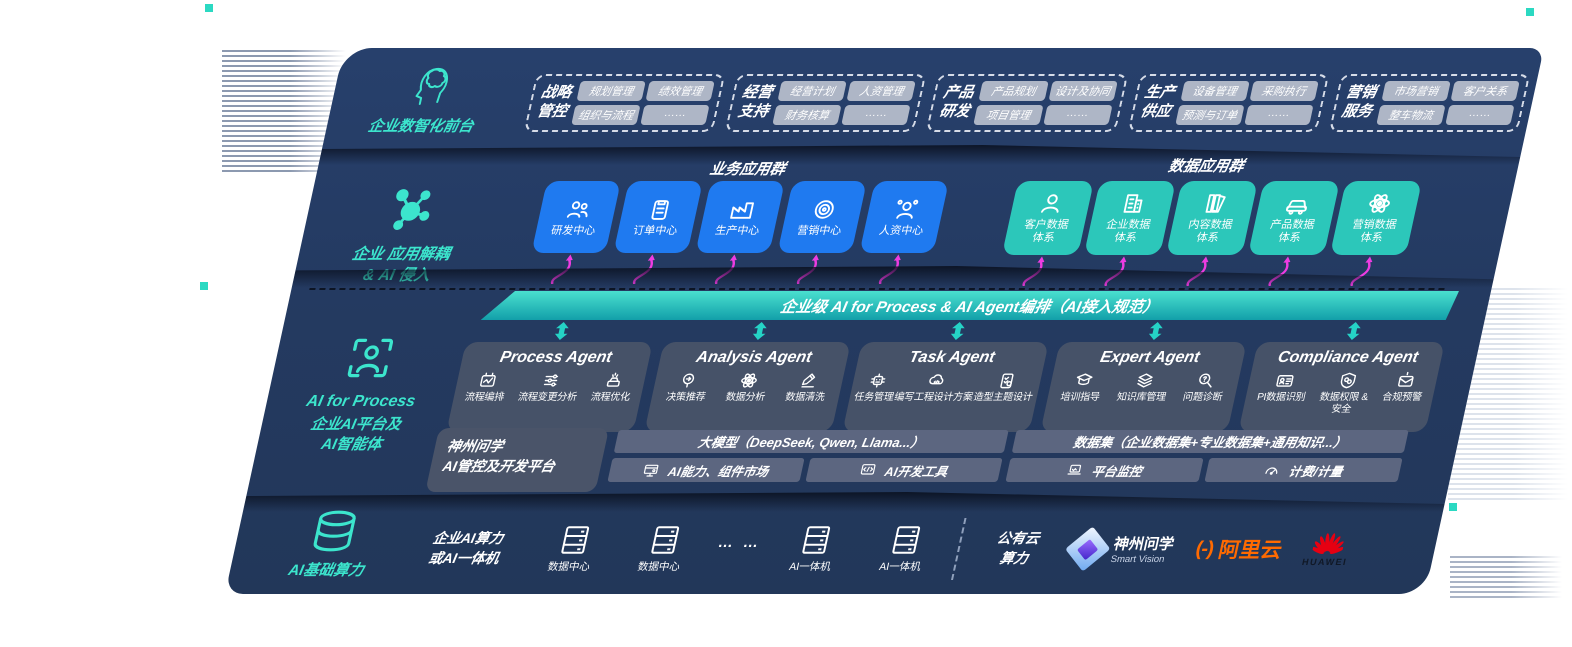 The height and width of the screenshot is (647, 1572). I want to click on huawei-flower-icon, so click(1328, 543).